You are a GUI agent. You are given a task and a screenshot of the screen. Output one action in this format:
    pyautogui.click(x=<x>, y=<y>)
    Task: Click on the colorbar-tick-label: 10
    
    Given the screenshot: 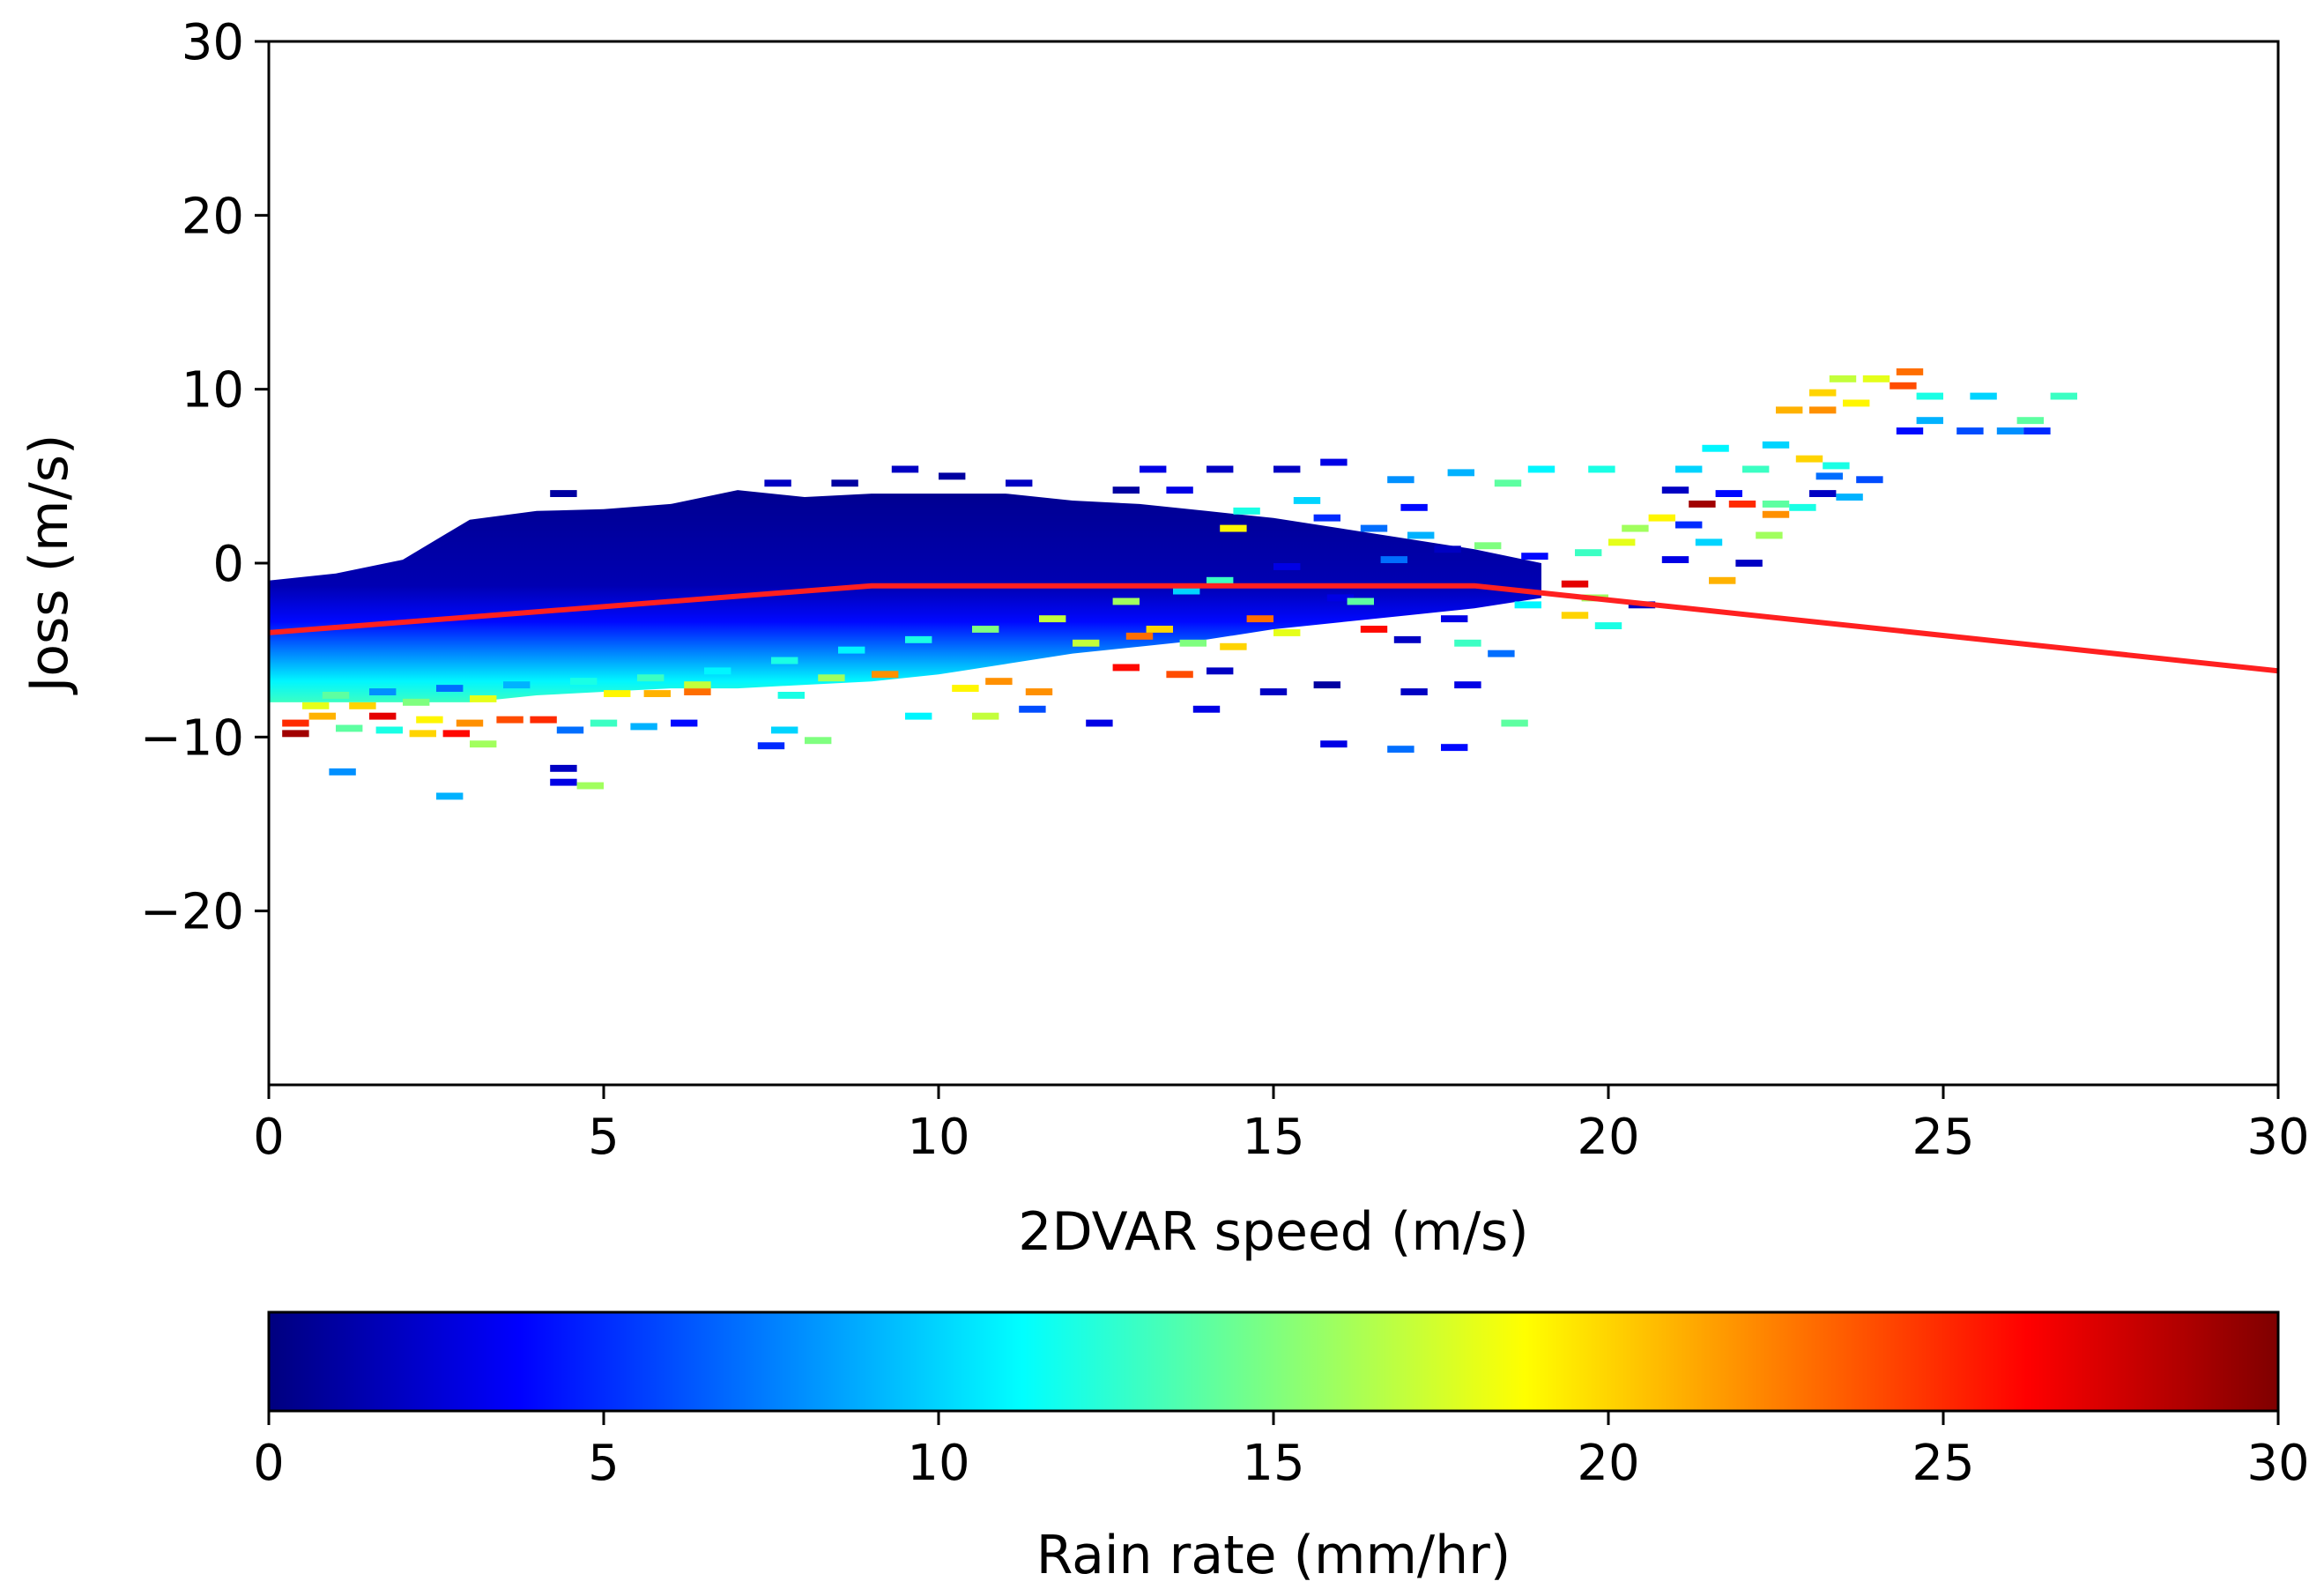 What is the action you would take?
    pyautogui.click(x=938, y=1463)
    